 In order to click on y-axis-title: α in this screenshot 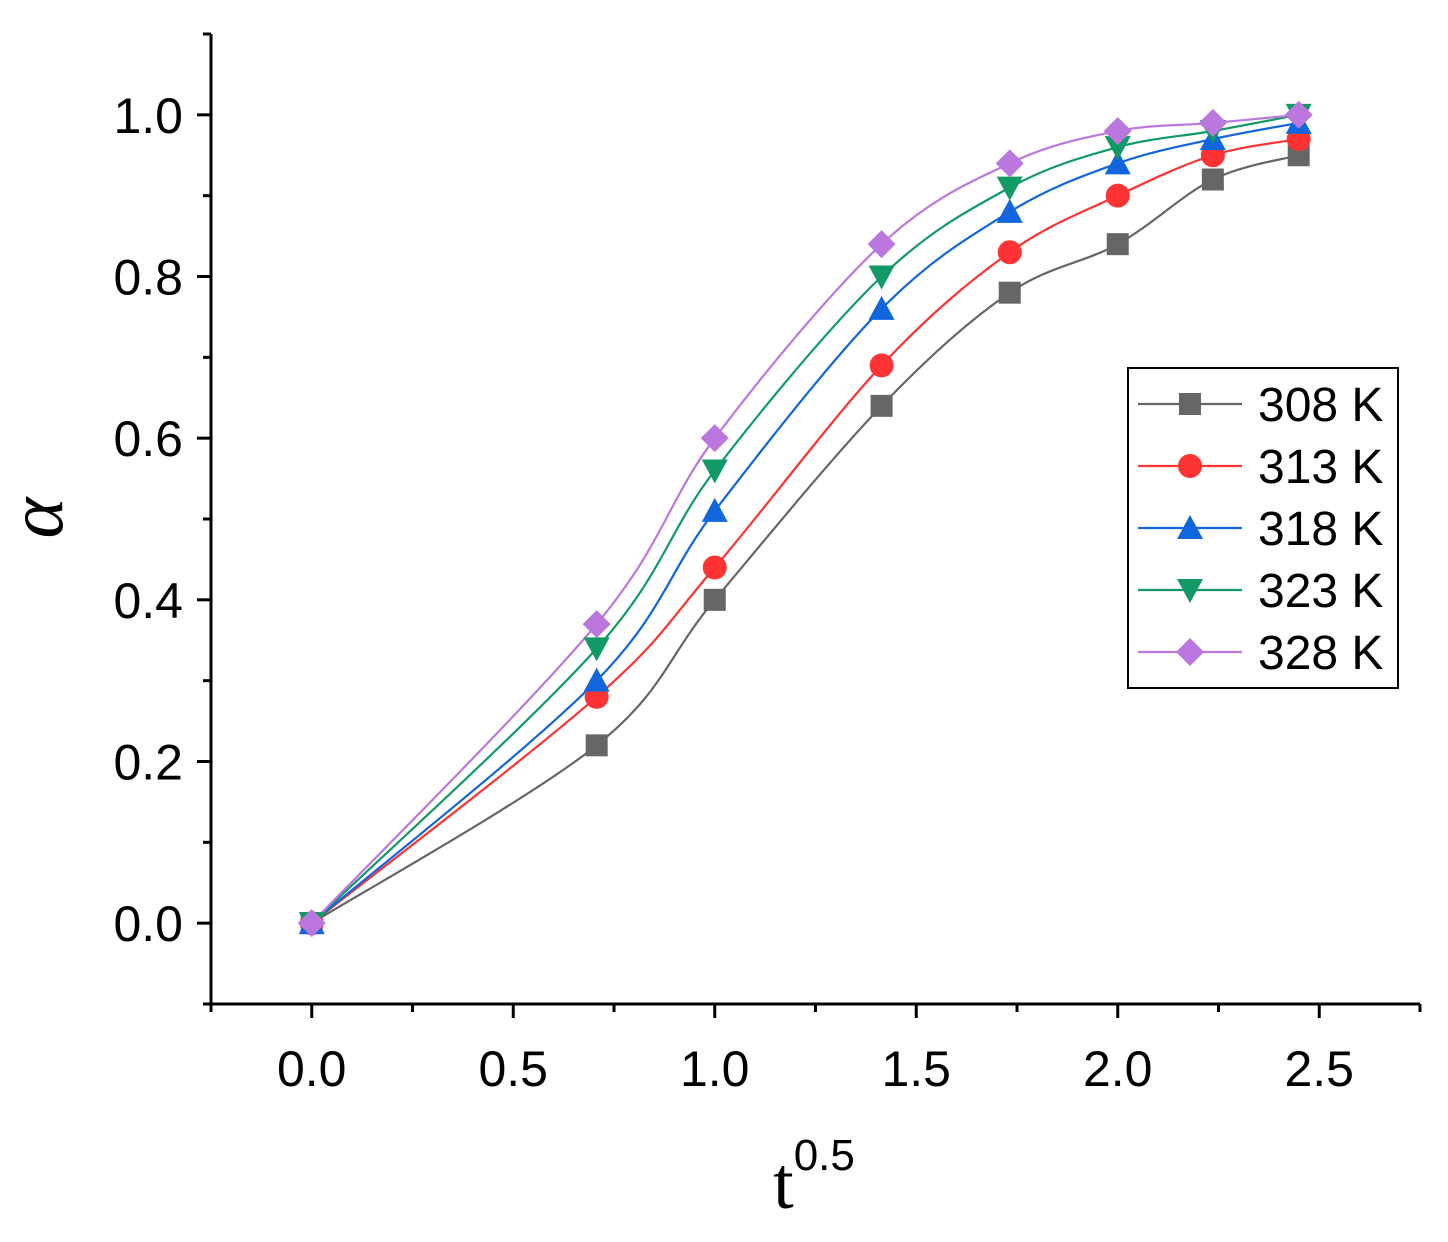, I will do `click(39, 516)`.